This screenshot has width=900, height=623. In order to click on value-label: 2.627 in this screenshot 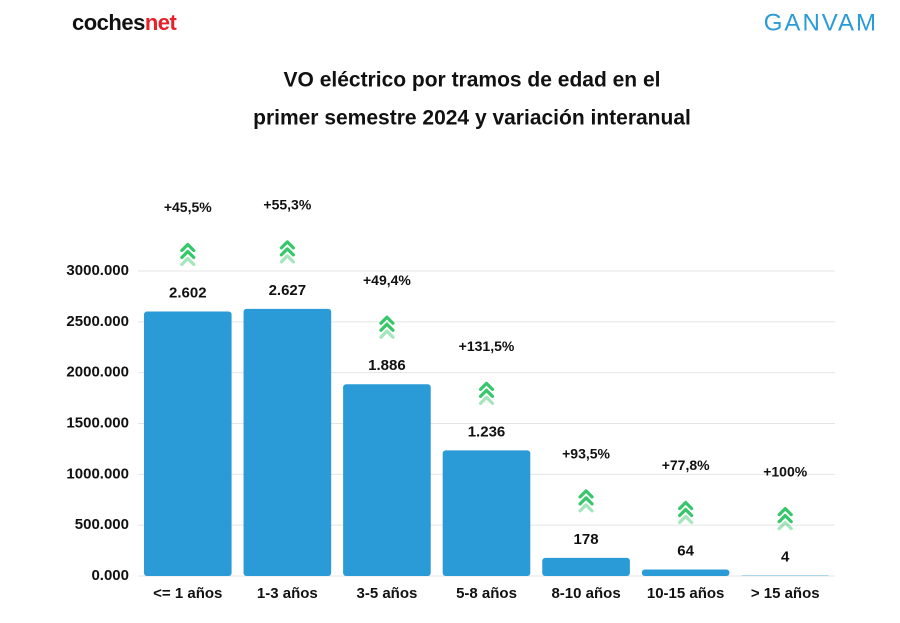, I will do `click(288, 290)`.